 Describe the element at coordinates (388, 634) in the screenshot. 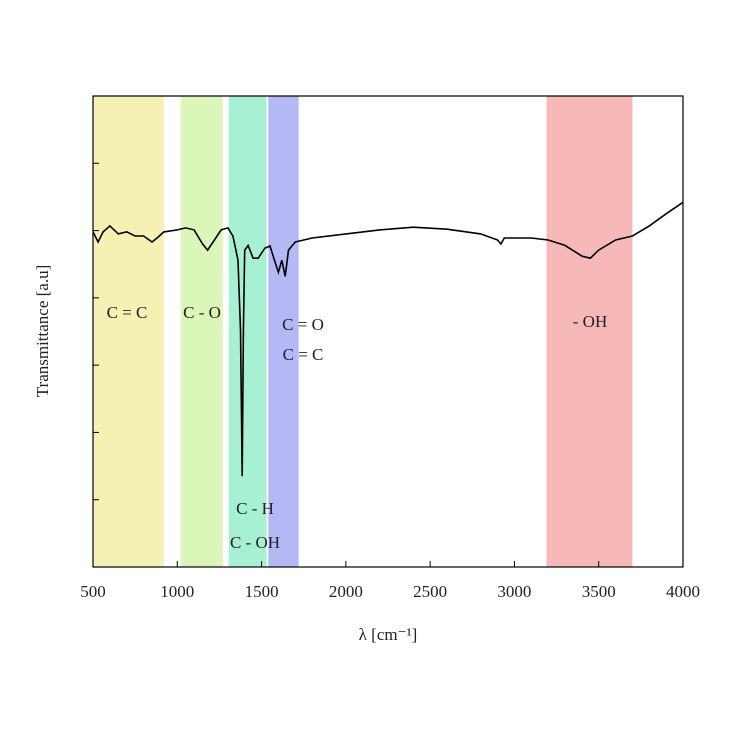

I see `x-axis-label: λ [cm⁻¹]` at that location.